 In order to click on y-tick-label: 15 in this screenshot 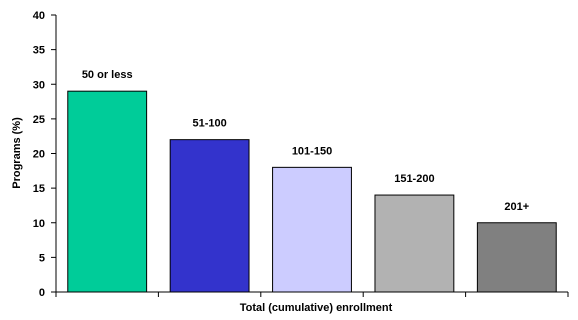, I will do `click(39, 189)`.